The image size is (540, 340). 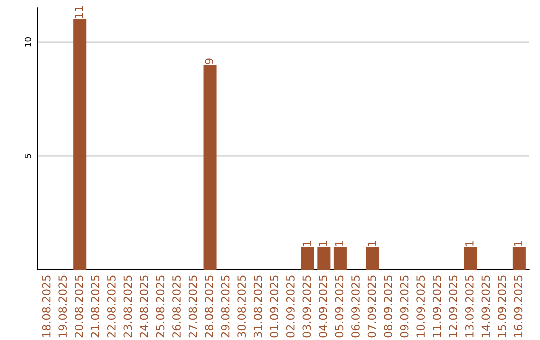 What do you see at coordinates (193, 307) in the screenshot?
I see `x-tick-label: 27.08.2025` at bounding box center [193, 307].